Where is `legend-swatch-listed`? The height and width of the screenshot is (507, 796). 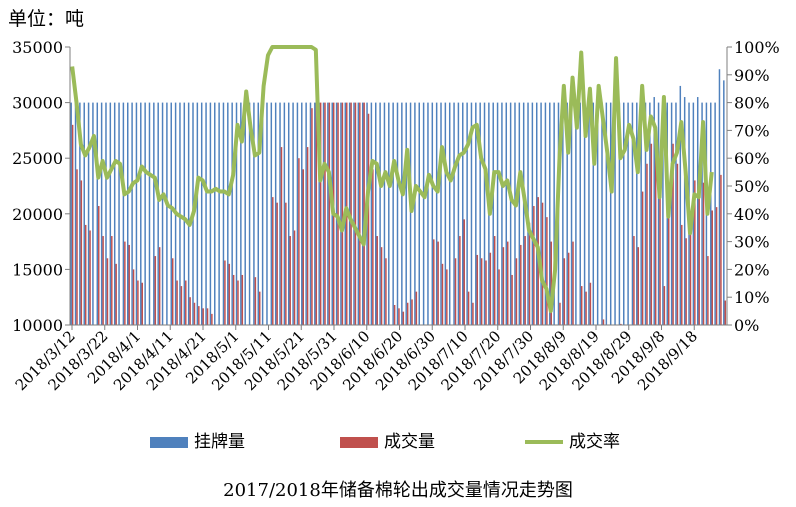 legend-swatch-listed is located at coordinates (169, 442).